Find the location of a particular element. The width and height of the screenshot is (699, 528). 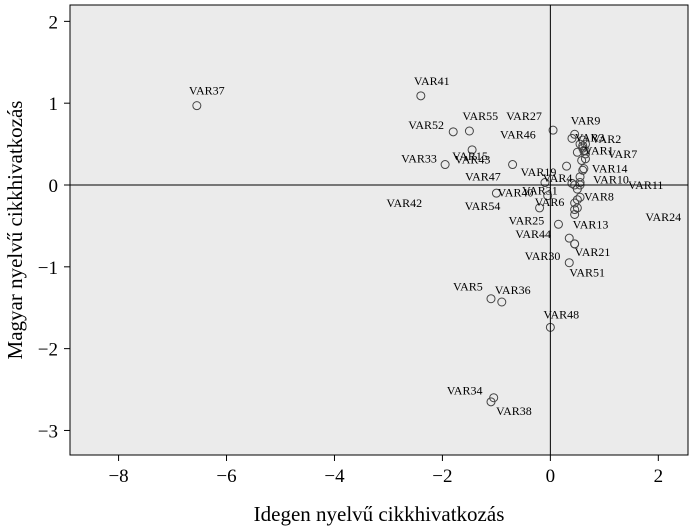

data-point-label: VAR43 is located at coordinates (473, 160).